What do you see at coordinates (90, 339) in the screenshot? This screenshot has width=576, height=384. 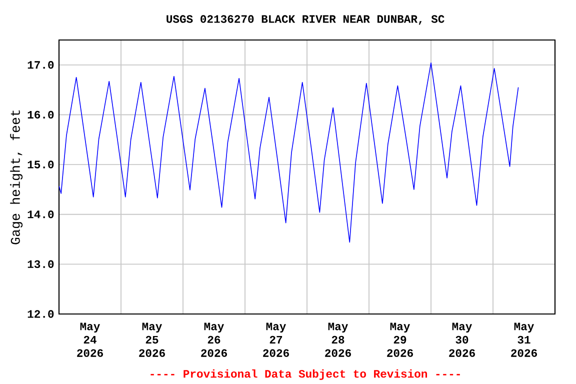 I see `x-tick-label: May 24 2026` at bounding box center [90, 339].